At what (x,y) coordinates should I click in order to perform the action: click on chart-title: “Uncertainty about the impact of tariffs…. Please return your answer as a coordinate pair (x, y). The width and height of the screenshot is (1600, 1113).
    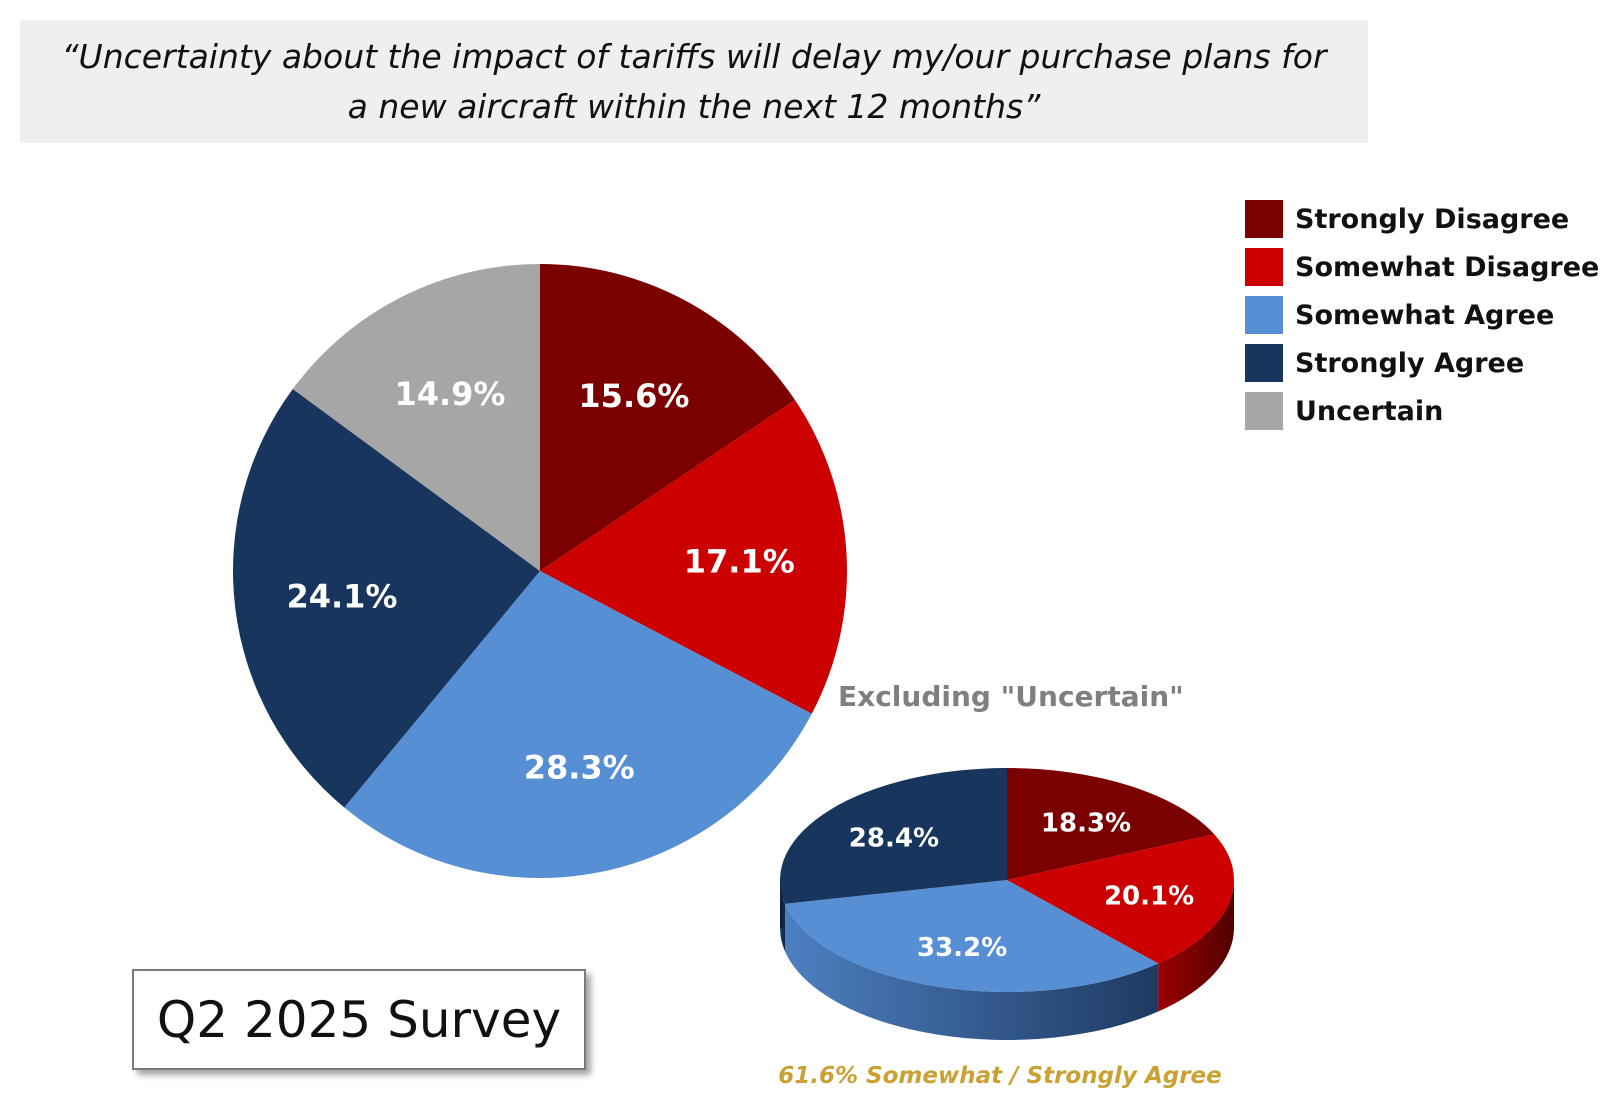
    Looking at the image, I should click on (694, 81).